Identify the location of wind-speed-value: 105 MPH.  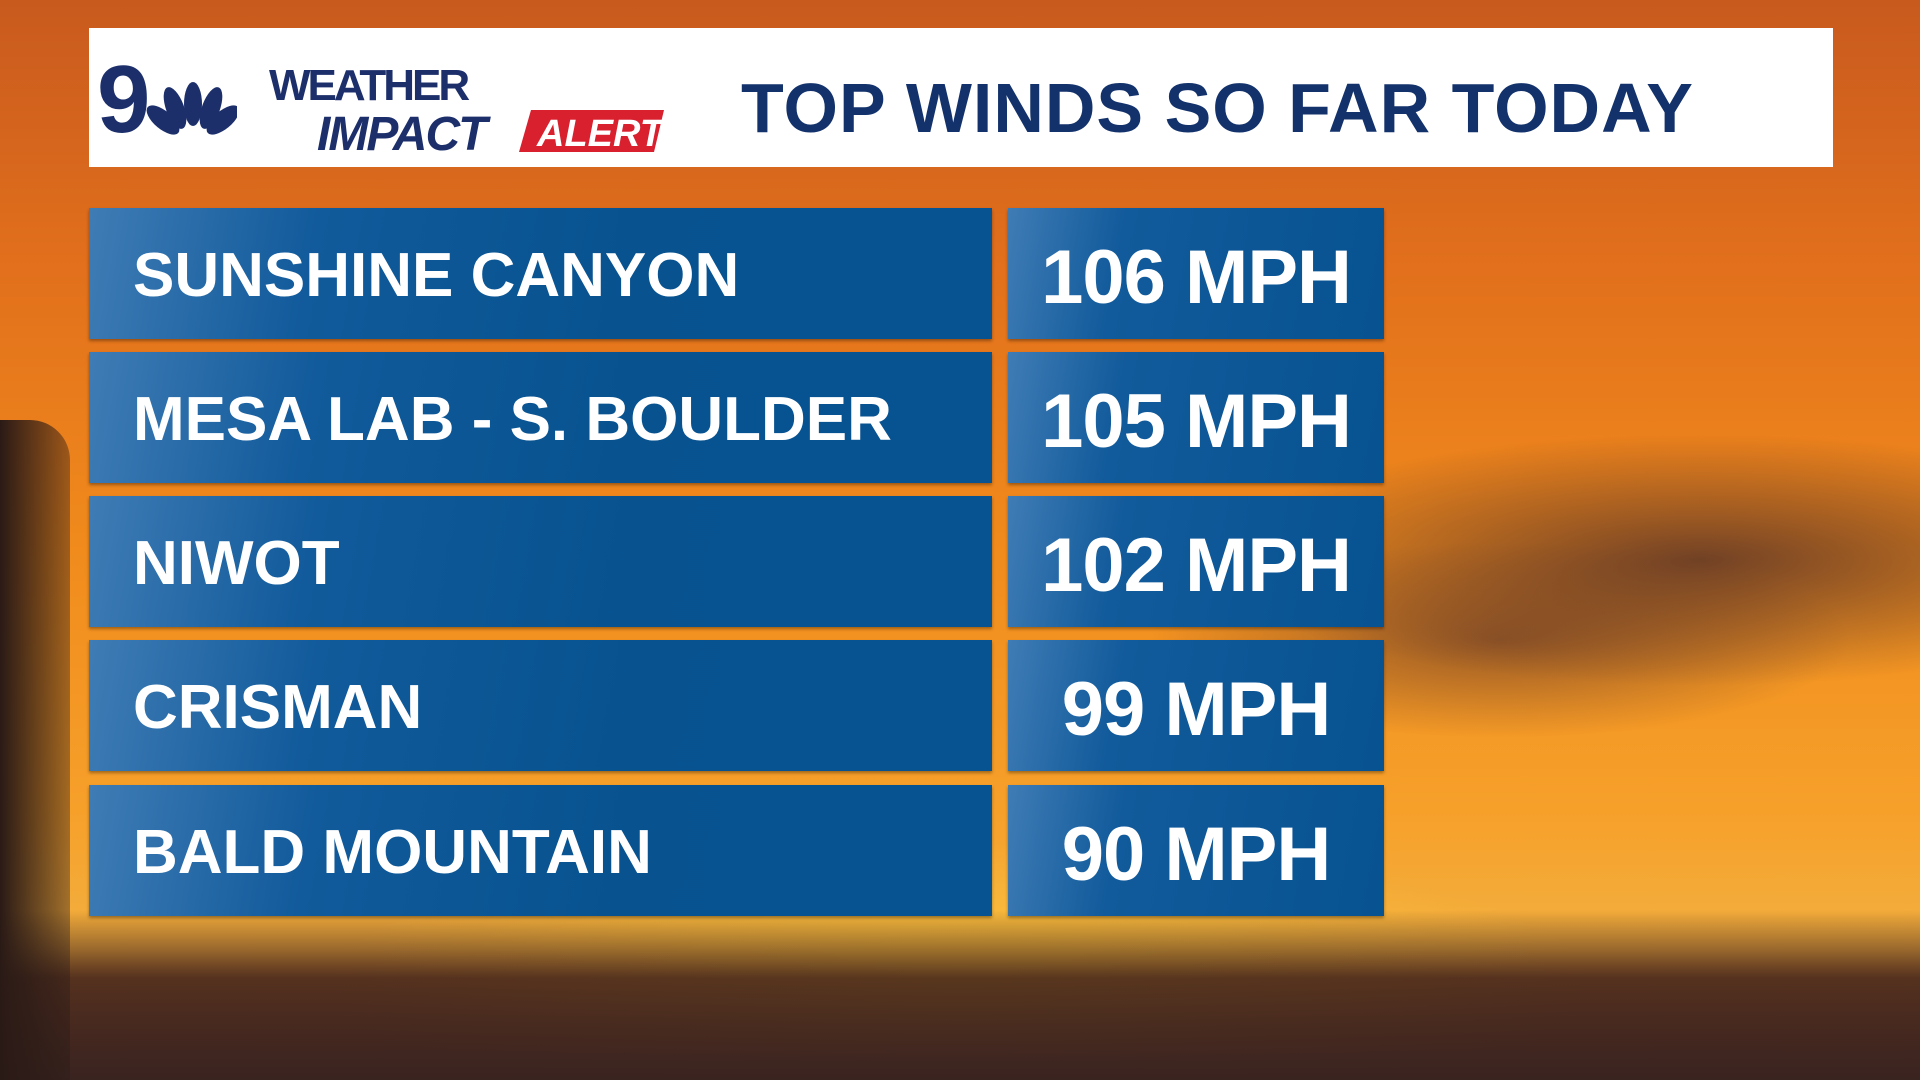
(1196, 421).